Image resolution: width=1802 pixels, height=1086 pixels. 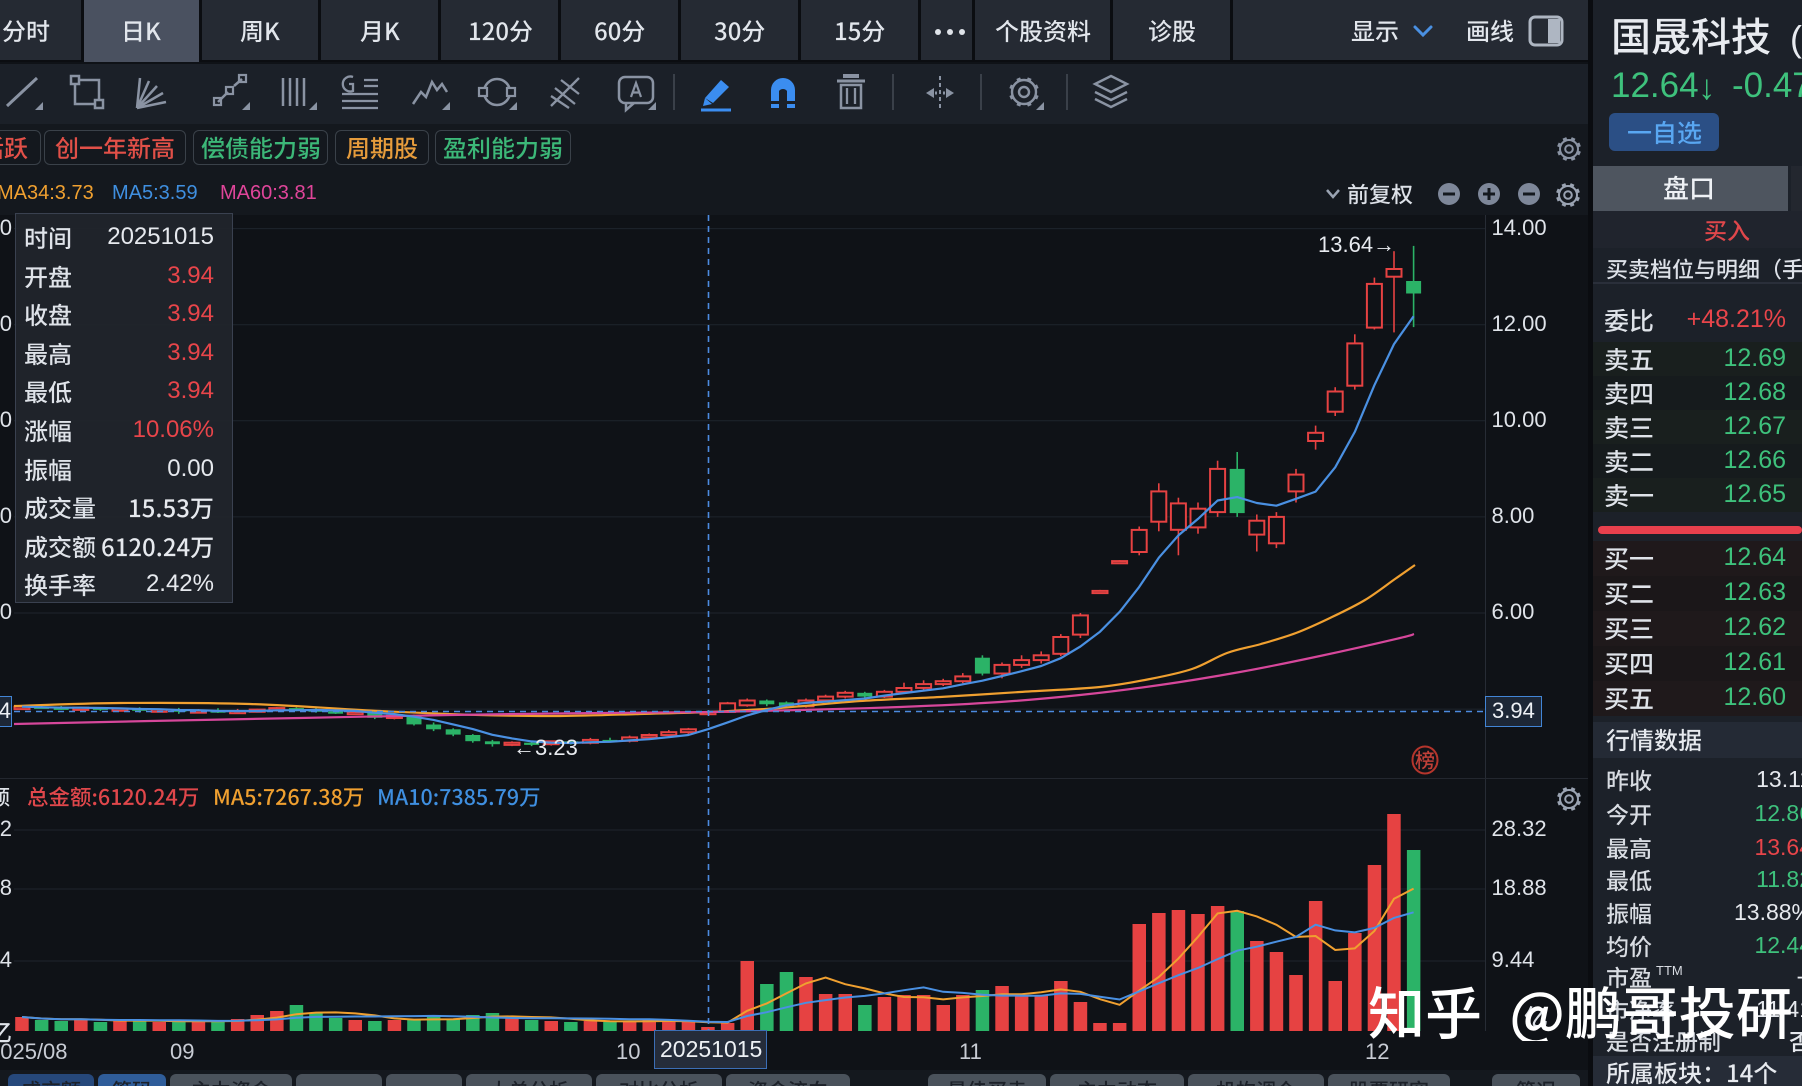 What do you see at coordinates (545, 747) in the screenshot?
I see `svg-text: ←3.23` at bounding box center [545, 747].